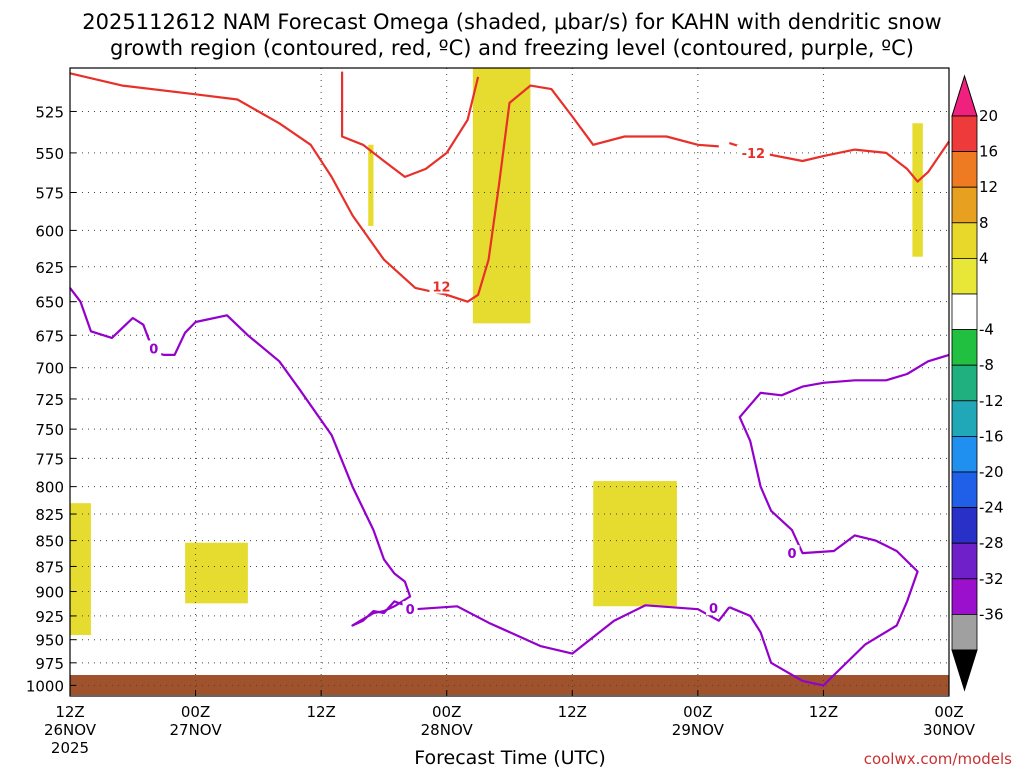 The height and width of the screenshot is (768, 1024). Describe the element at coordinates (49, 488) in the screenshot. I see `y-tick-label: 800` at that location.